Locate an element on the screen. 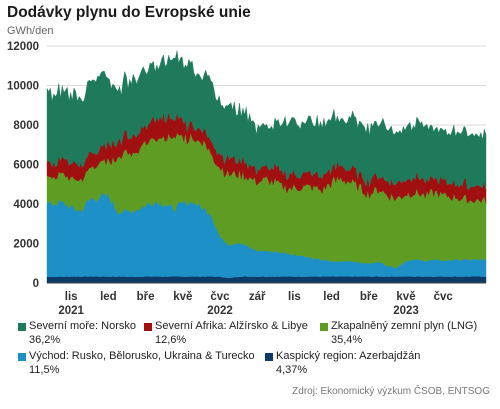 The image size is (500, 409). legend-label: Severní moře: Norsko is located at coordinates (82, 326).